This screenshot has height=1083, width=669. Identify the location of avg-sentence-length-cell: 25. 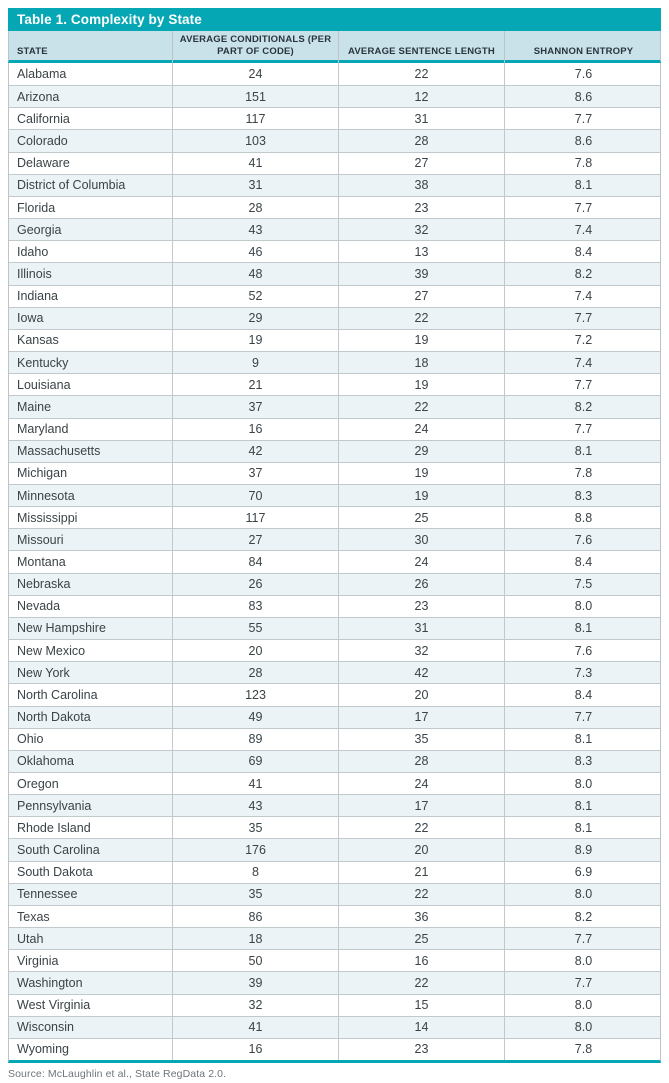
(421, 518).